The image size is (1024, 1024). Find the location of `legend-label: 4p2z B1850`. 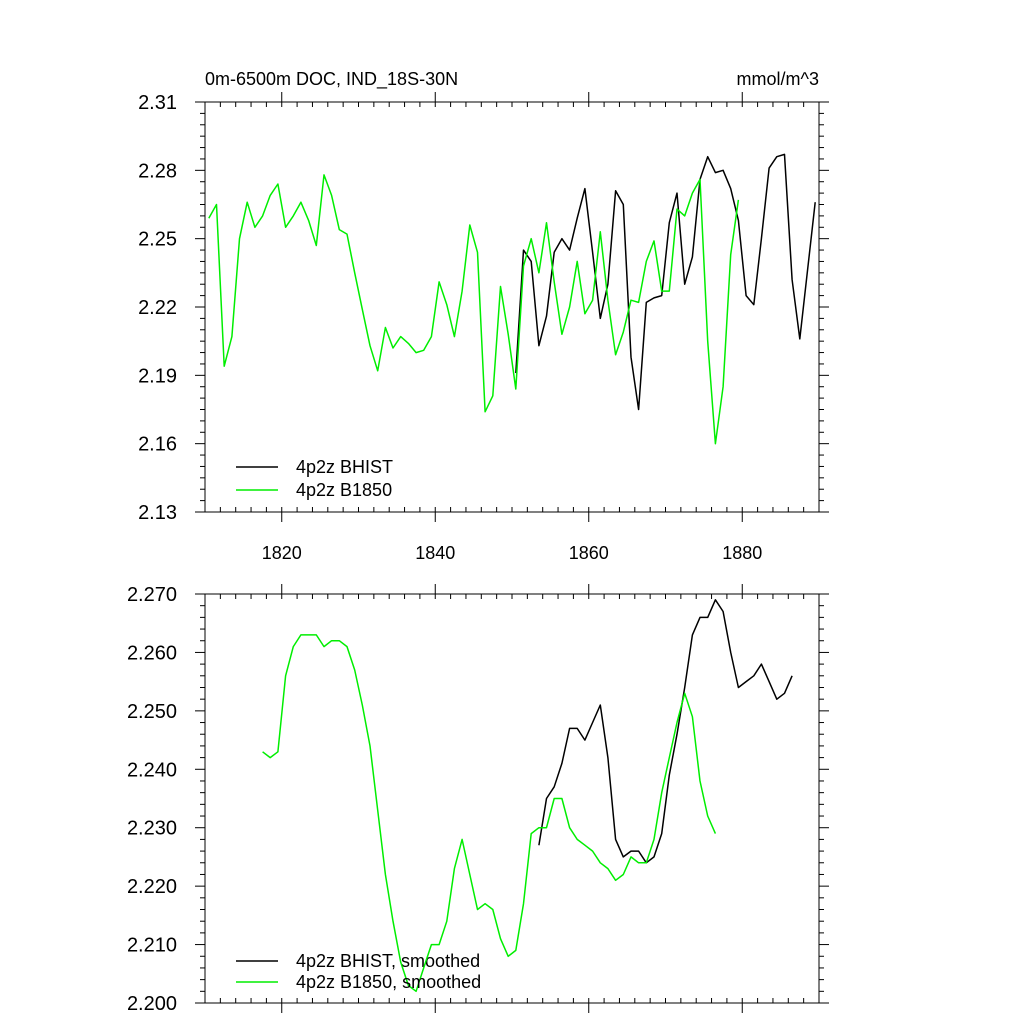

legend-label: 4p2z B1850 is located at coordinates (344, 490).